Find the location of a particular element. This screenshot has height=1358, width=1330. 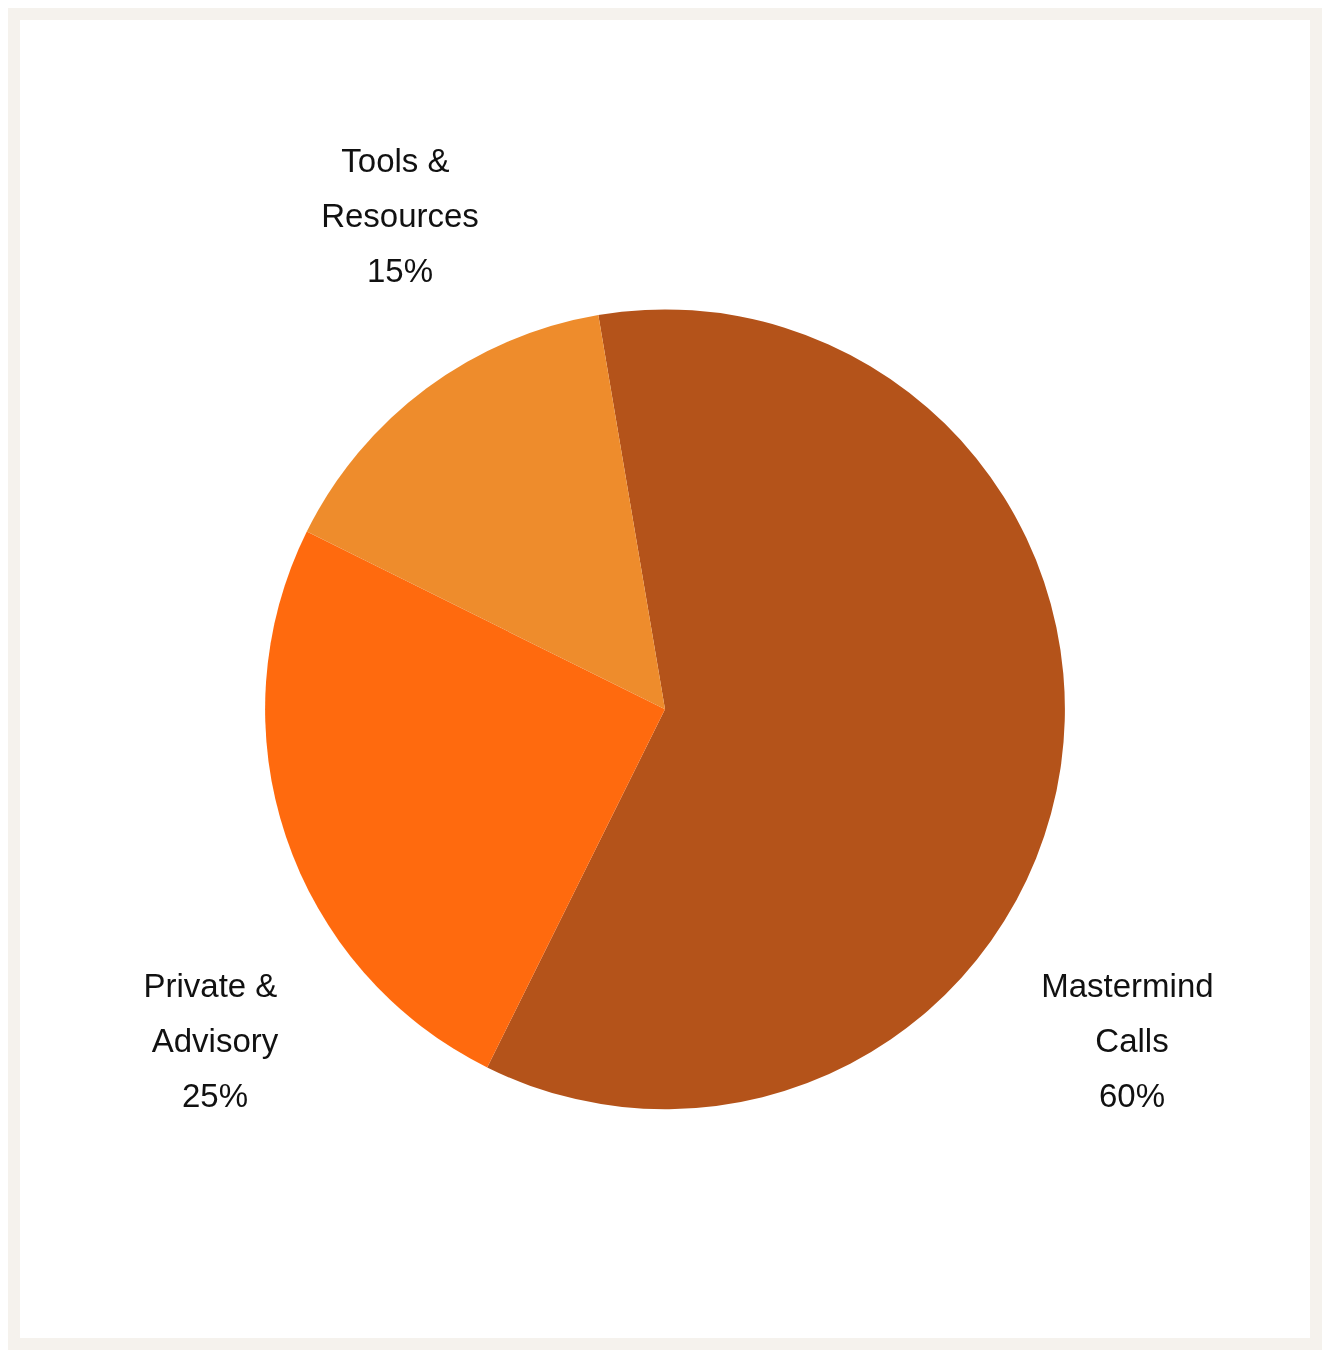

slice-label: Tools & Resources is located at coordinates (400, 187).